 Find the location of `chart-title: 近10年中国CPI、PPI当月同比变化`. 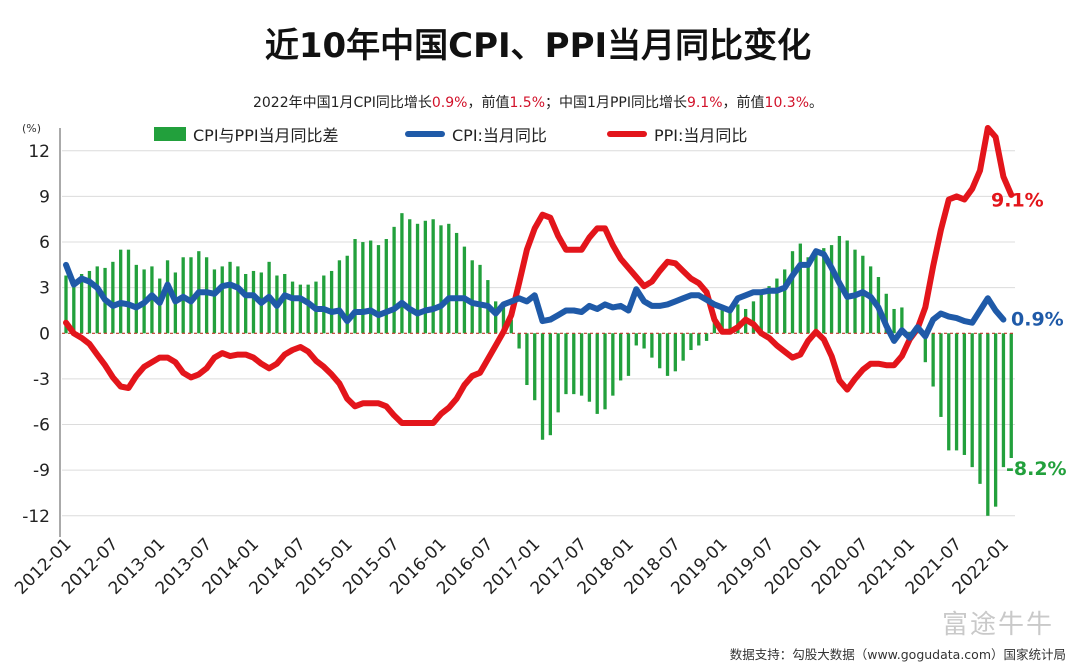

chart-title: 近10年中国CPI、PPI当月同比变化 is located at coordinates (538, 46).